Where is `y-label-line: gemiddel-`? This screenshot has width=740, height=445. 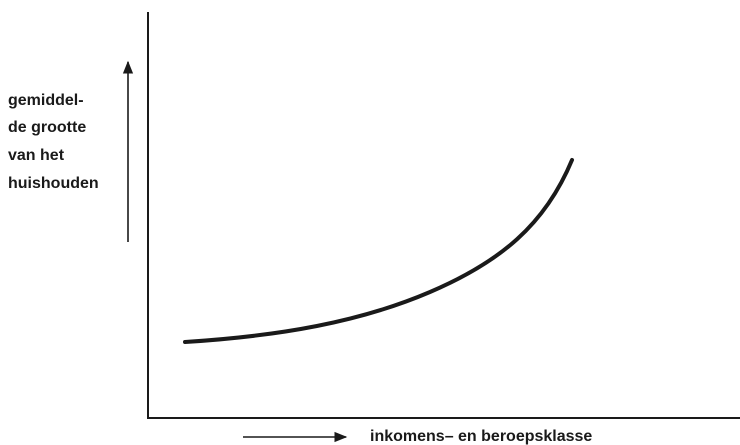
y-label-line: gemiddel- is located at coordinates (46, 100).